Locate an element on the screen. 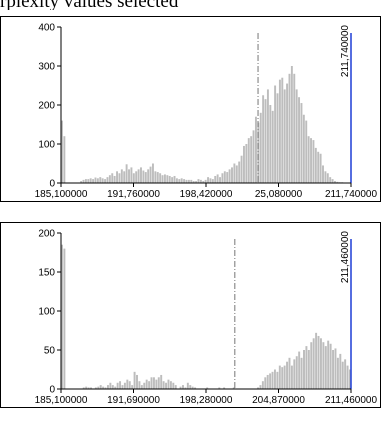  threshold-label: 211,740000 is located at coordinates (345, 51).